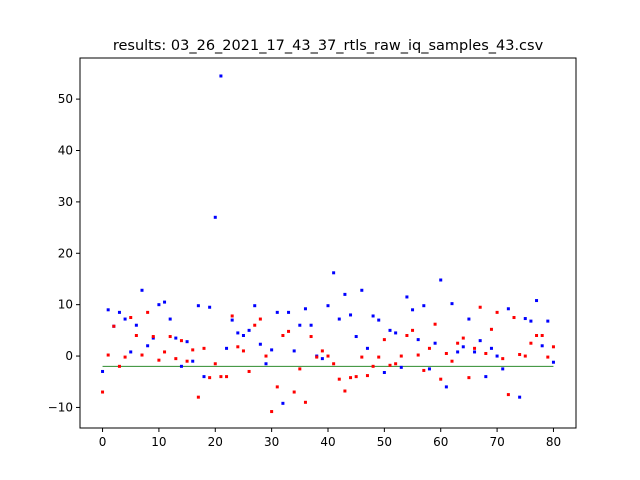 The height and width of the screenshot is (480, 640). What do you see at coordinates (215, 442) in the screenshot?
I see `x-tick-label: 20` at bounding box center [215, 442].